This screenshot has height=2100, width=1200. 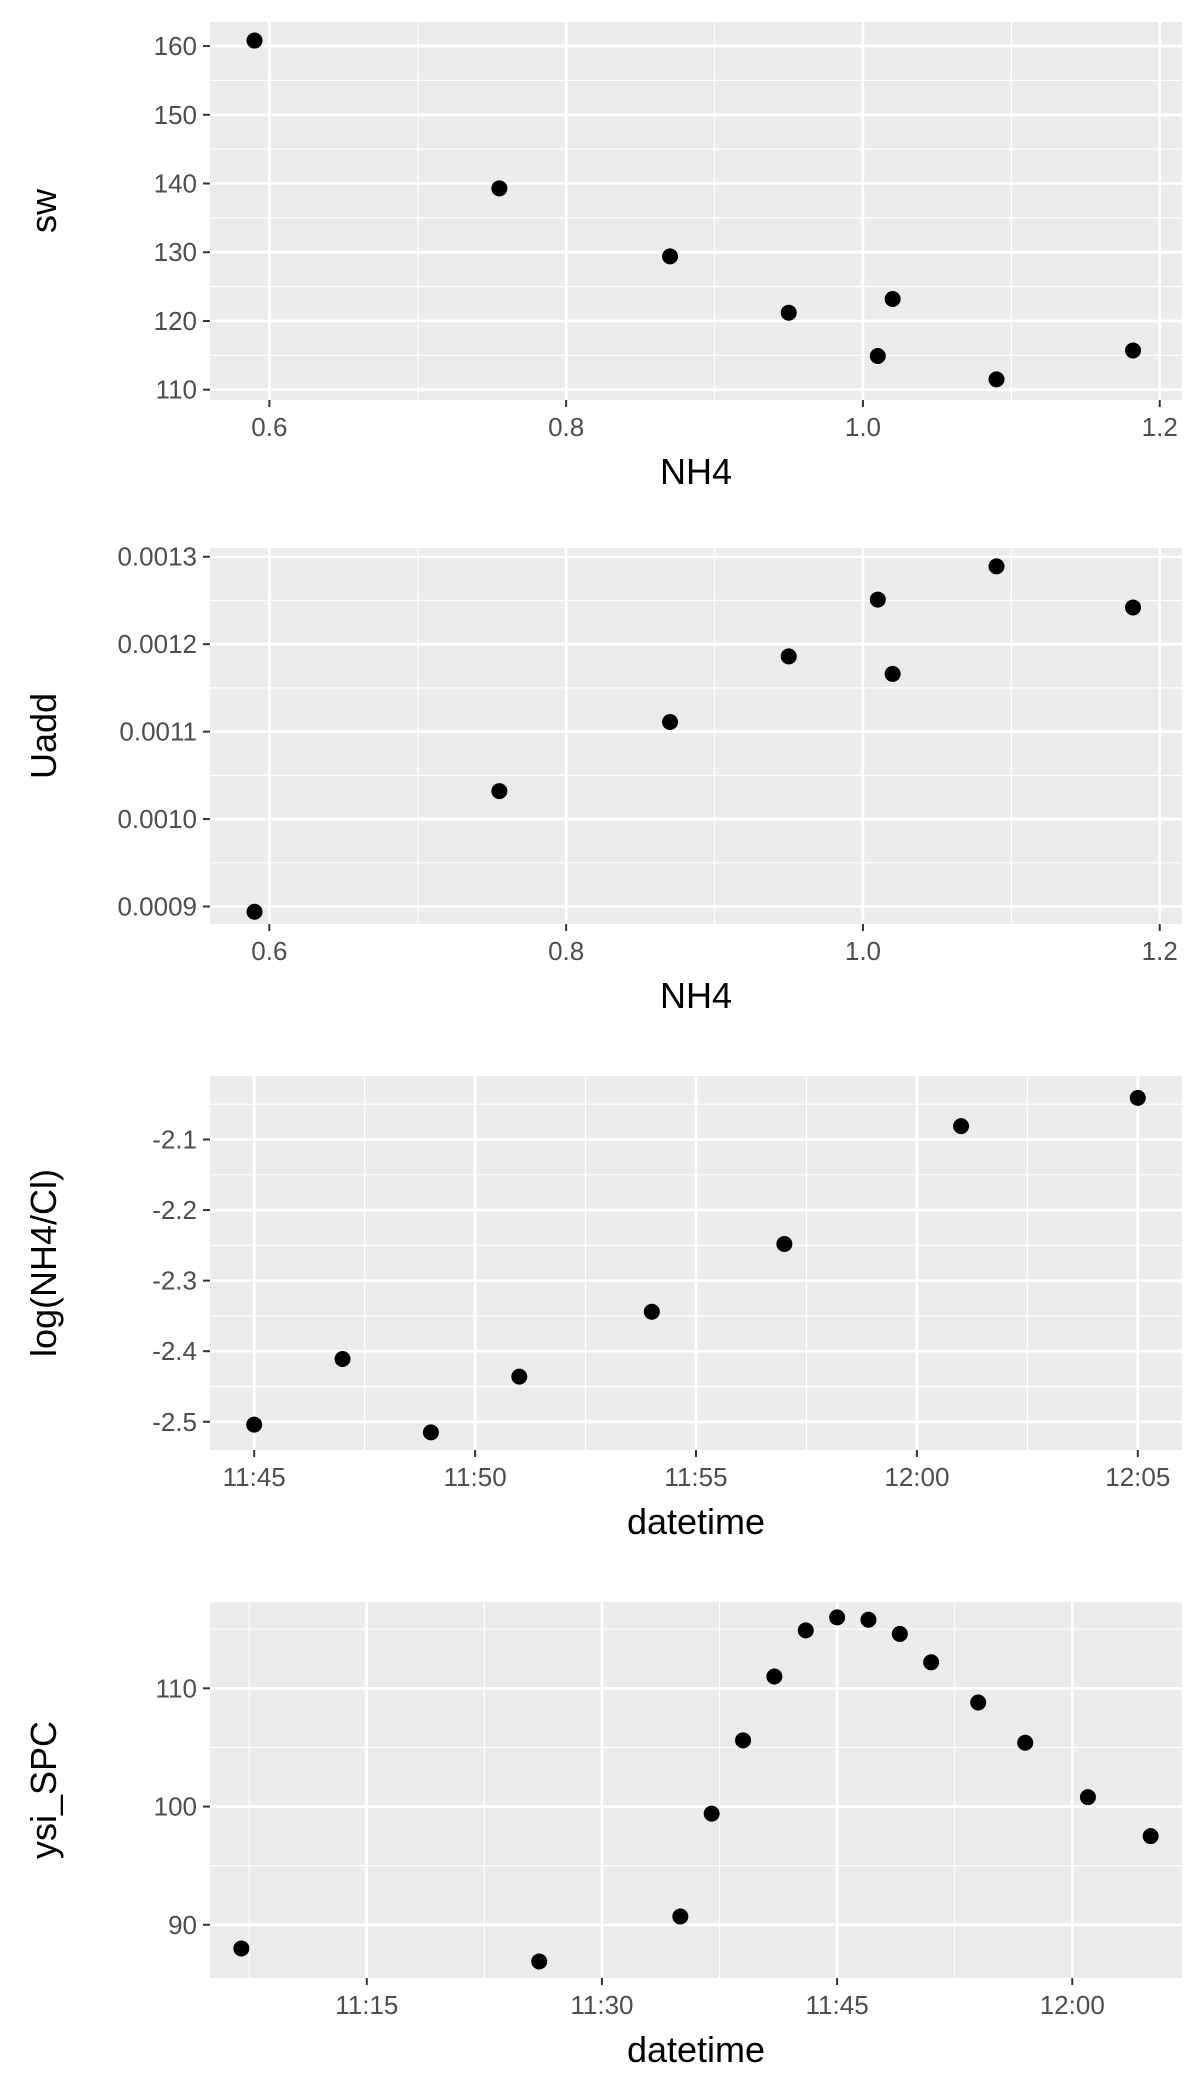 I want to click on y-tick-label: -2.5, so click(x=174, y=1422).